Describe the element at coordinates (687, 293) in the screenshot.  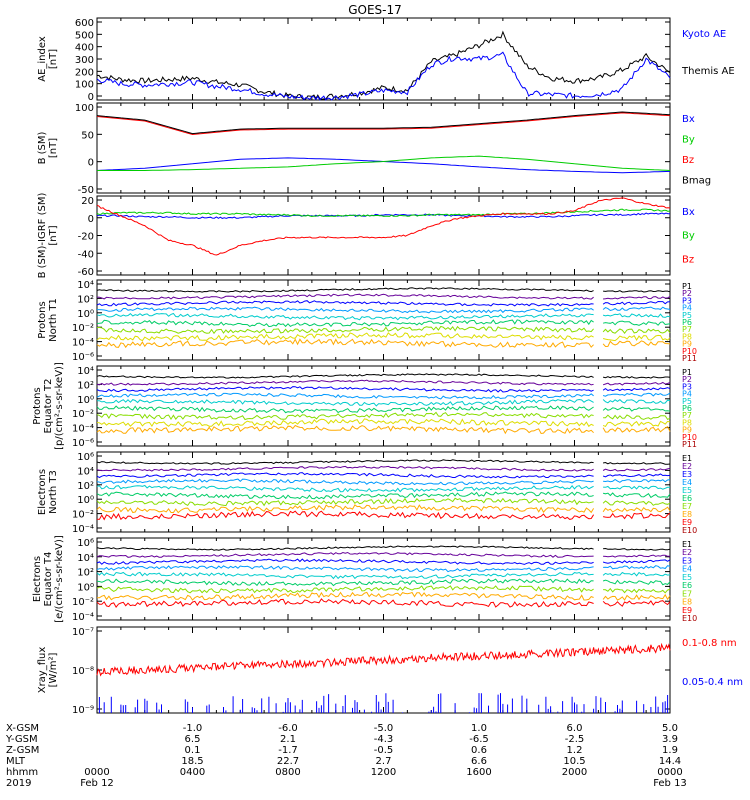
I see `legend-entry: P2` at that location.